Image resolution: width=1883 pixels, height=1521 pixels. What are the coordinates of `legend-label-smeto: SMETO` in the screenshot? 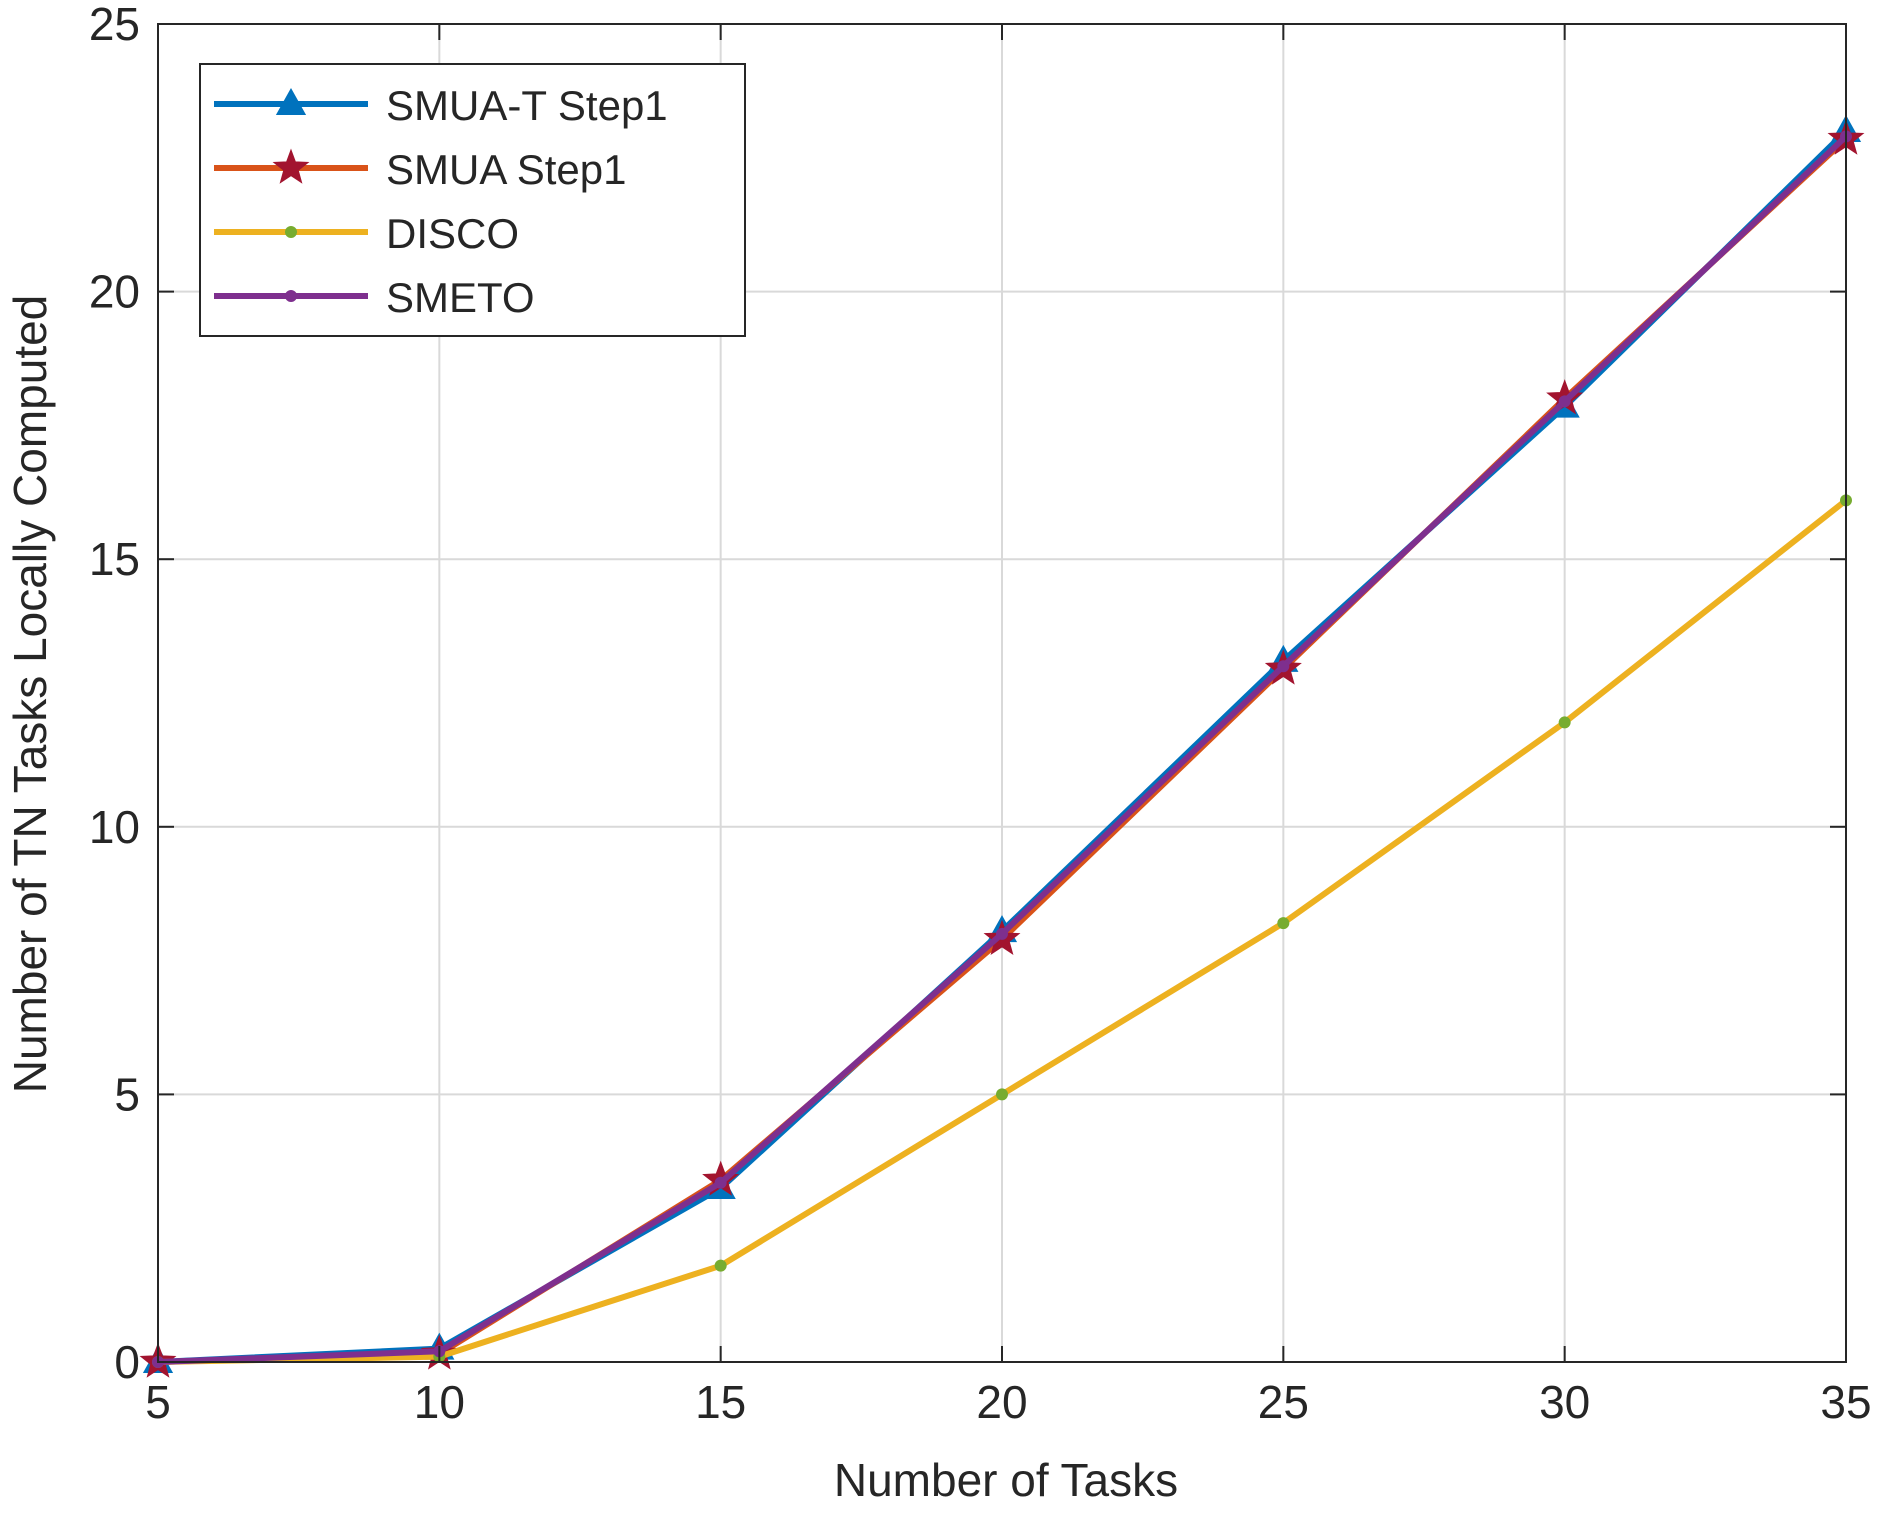 It's located at (460, 297).